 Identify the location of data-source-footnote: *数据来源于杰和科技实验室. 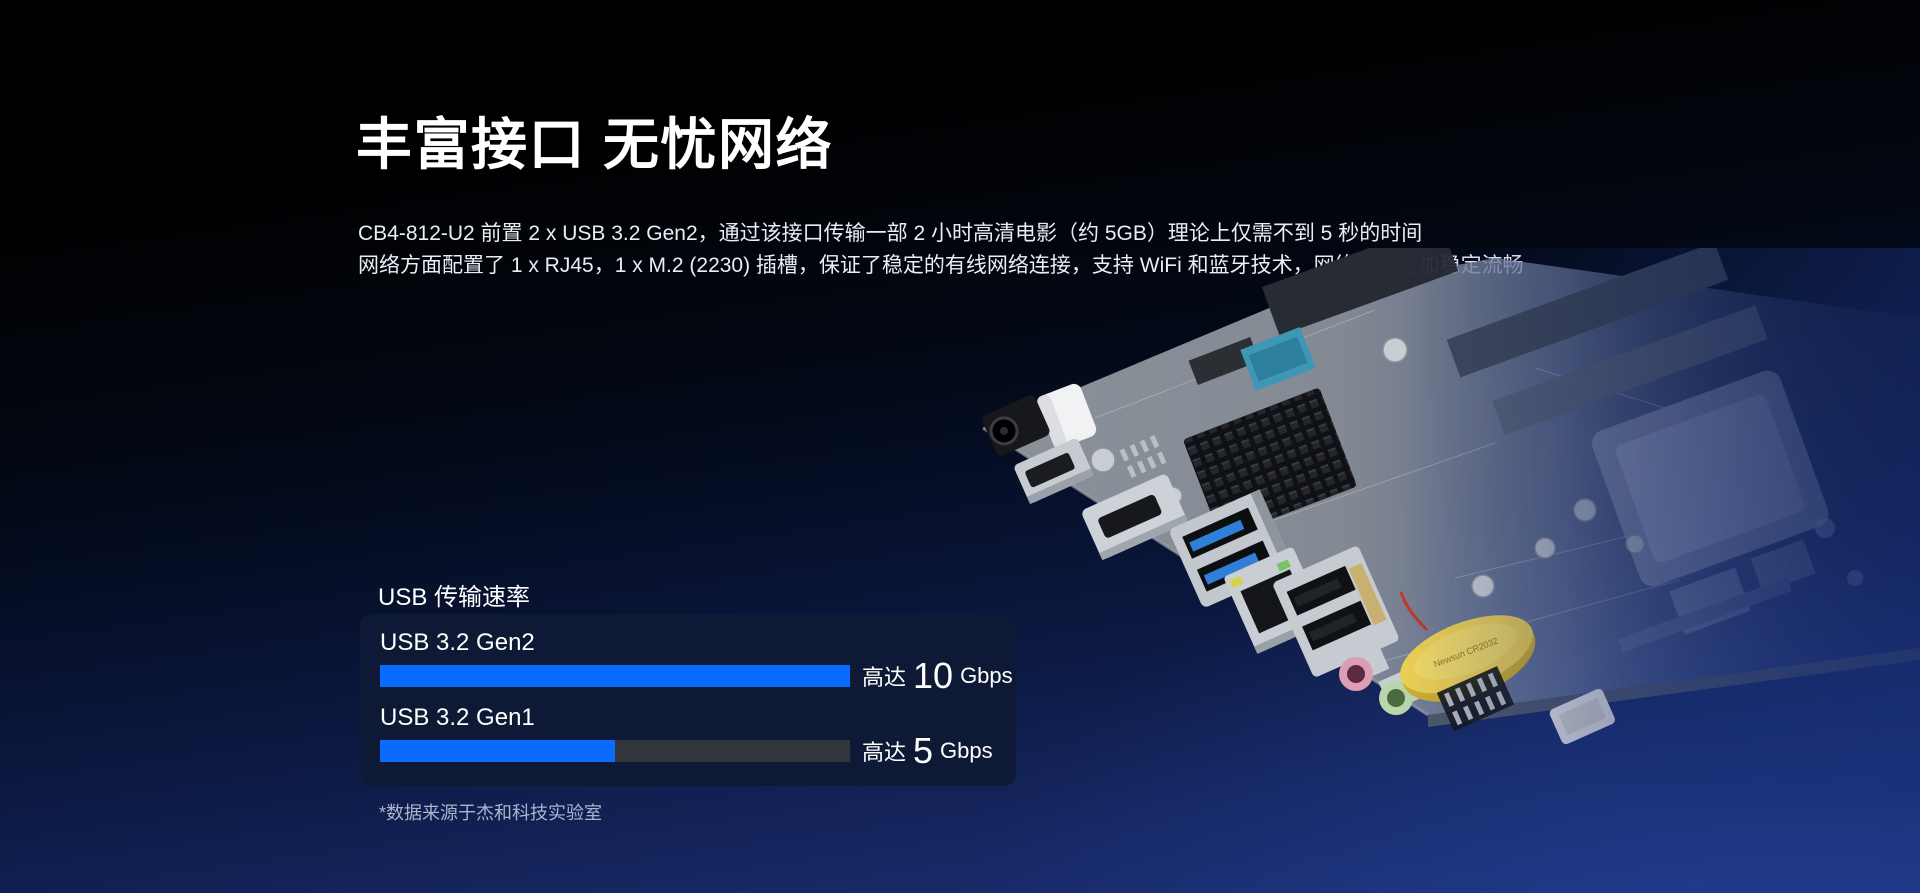
(491, 813).